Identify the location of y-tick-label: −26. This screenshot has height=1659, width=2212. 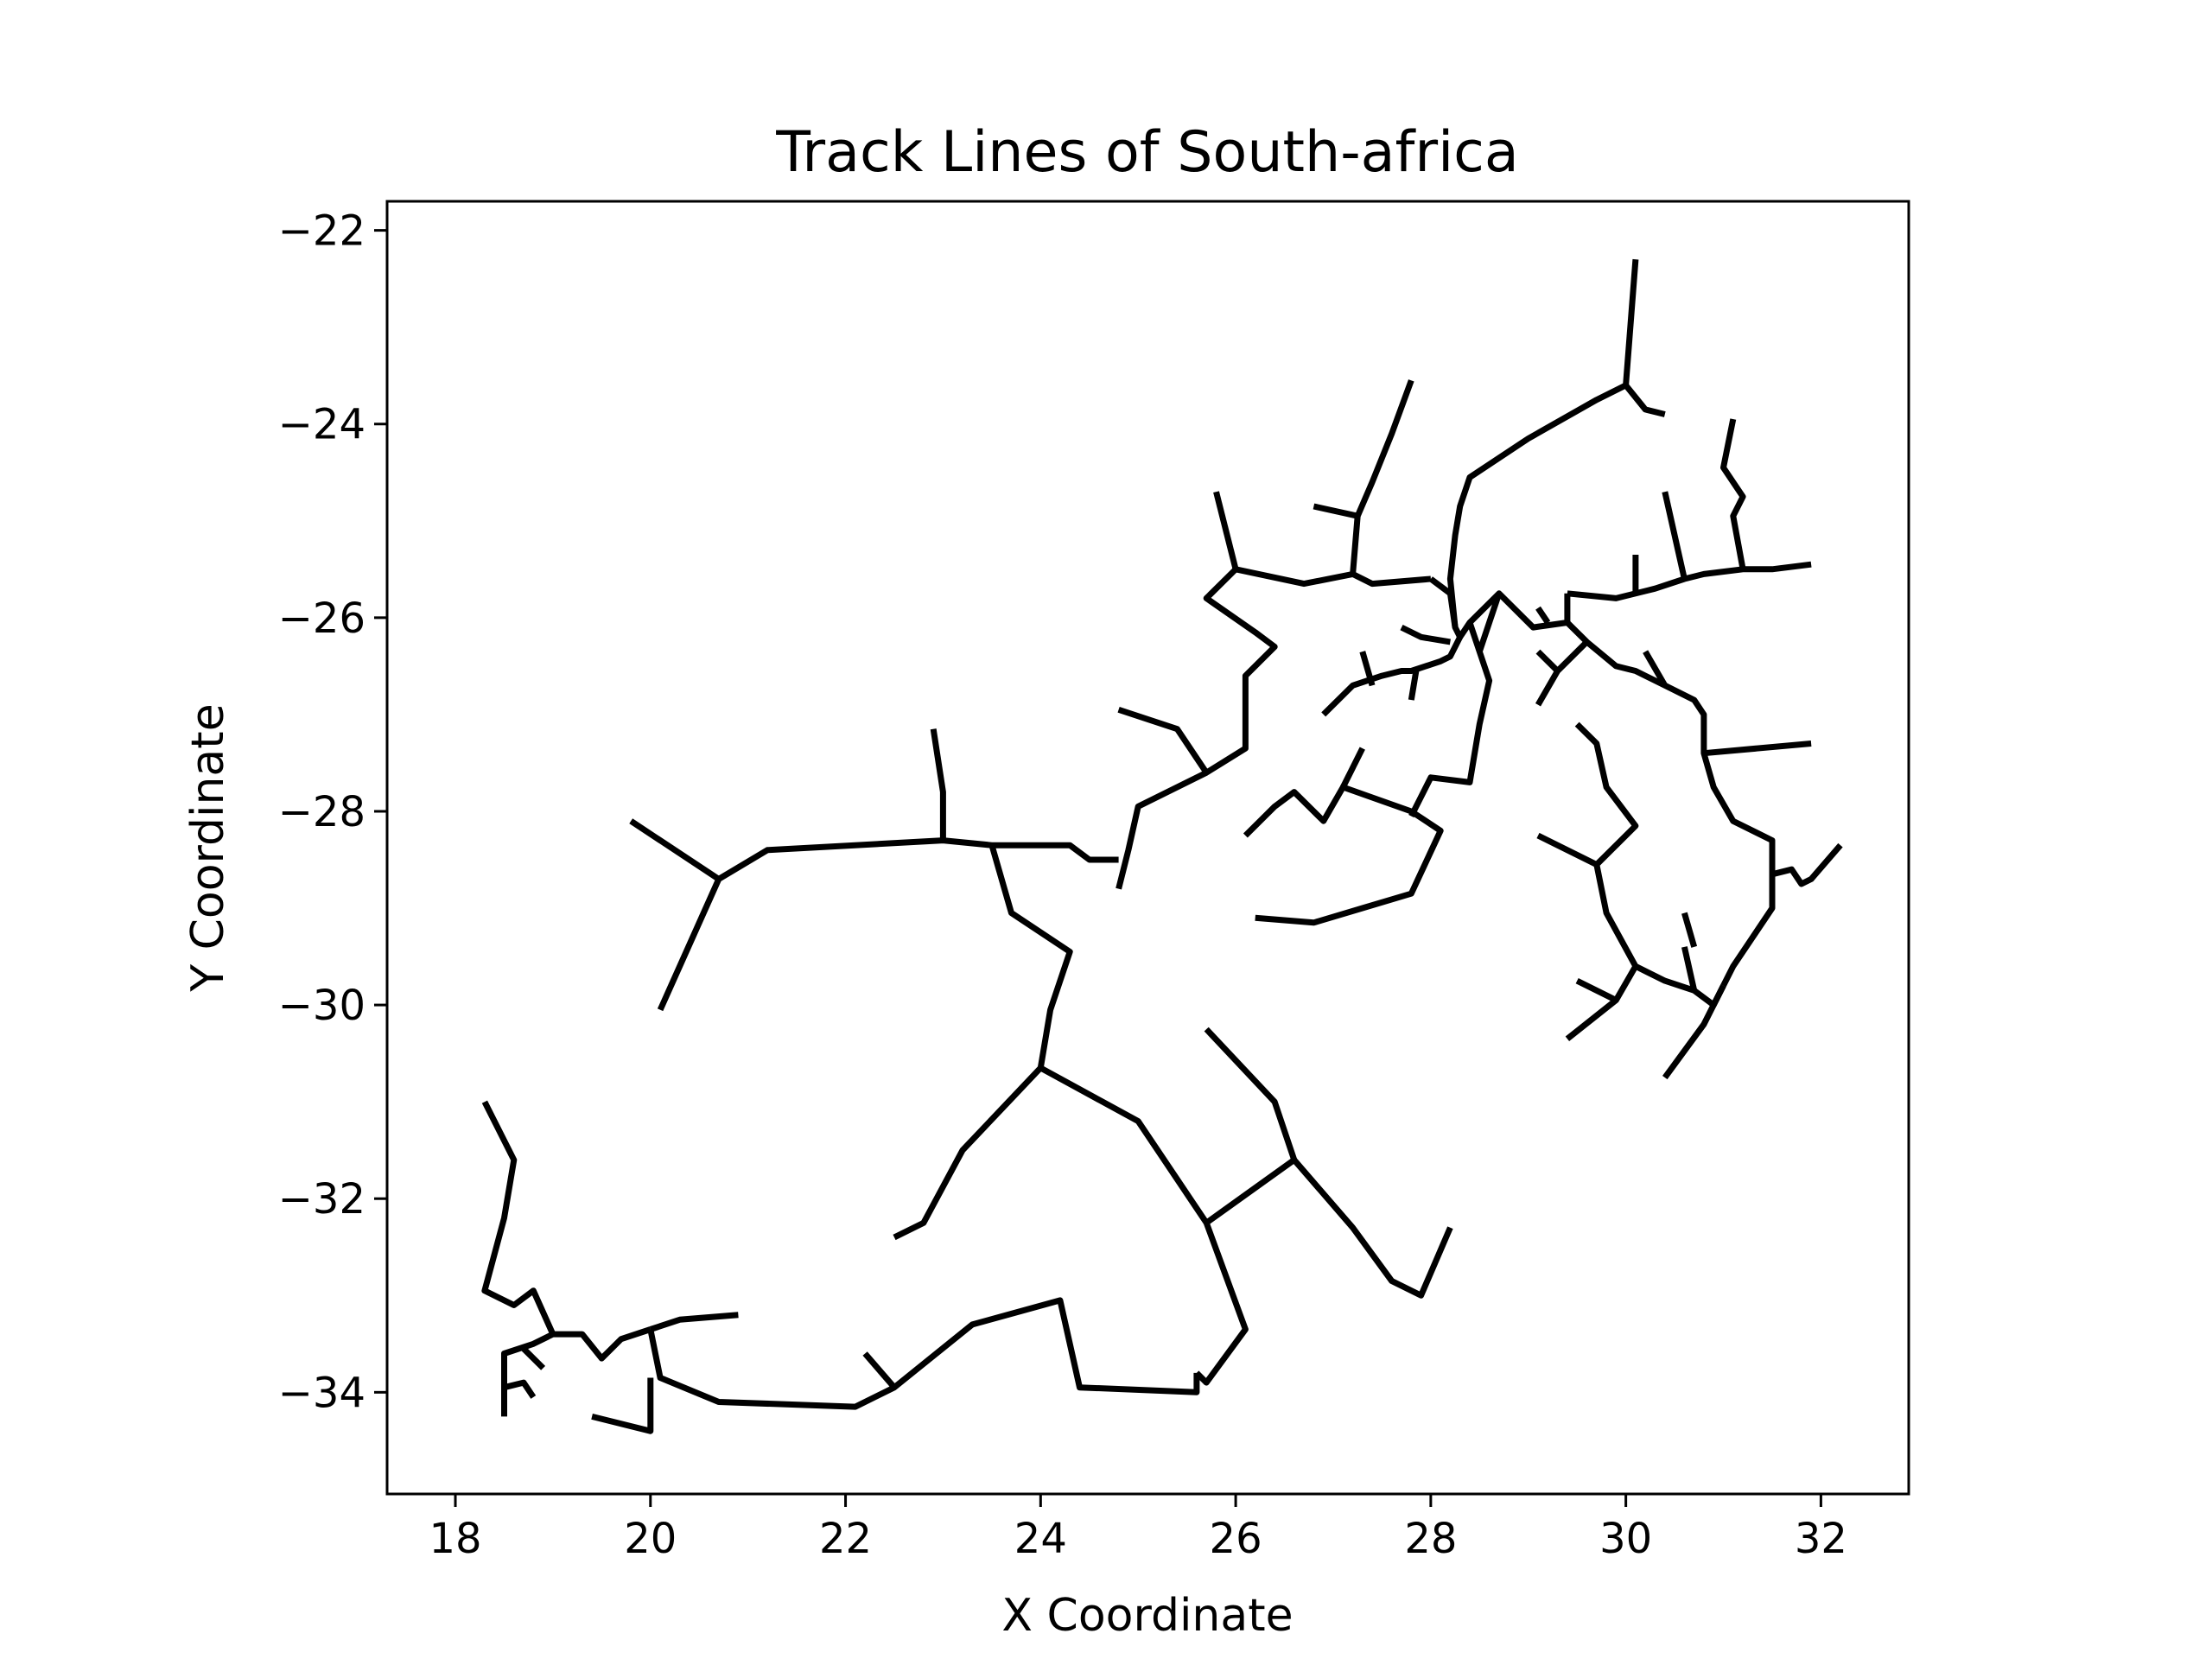
(321, 618).